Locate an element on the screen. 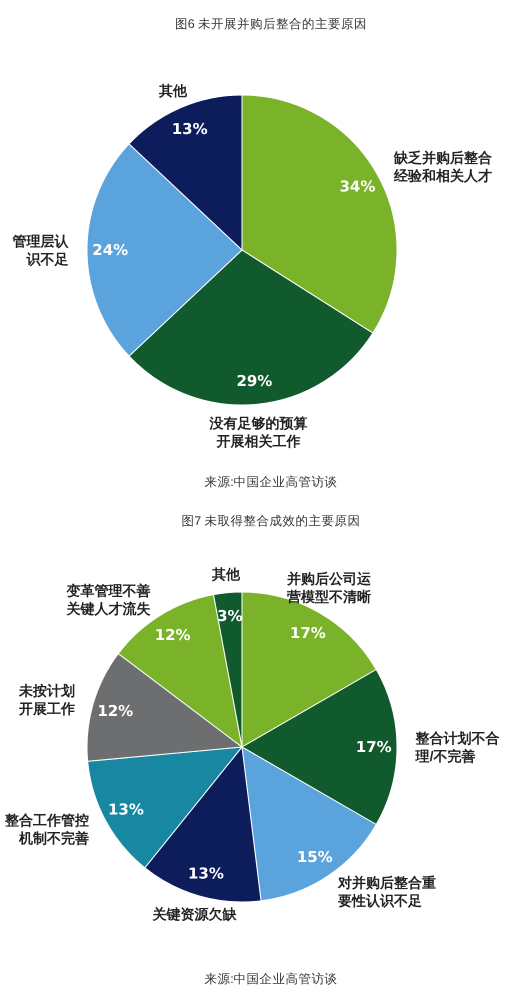 Image resolution: width=509 pixels, height=994 pixels. data-label: 29% is located at coordinates (254, 381).